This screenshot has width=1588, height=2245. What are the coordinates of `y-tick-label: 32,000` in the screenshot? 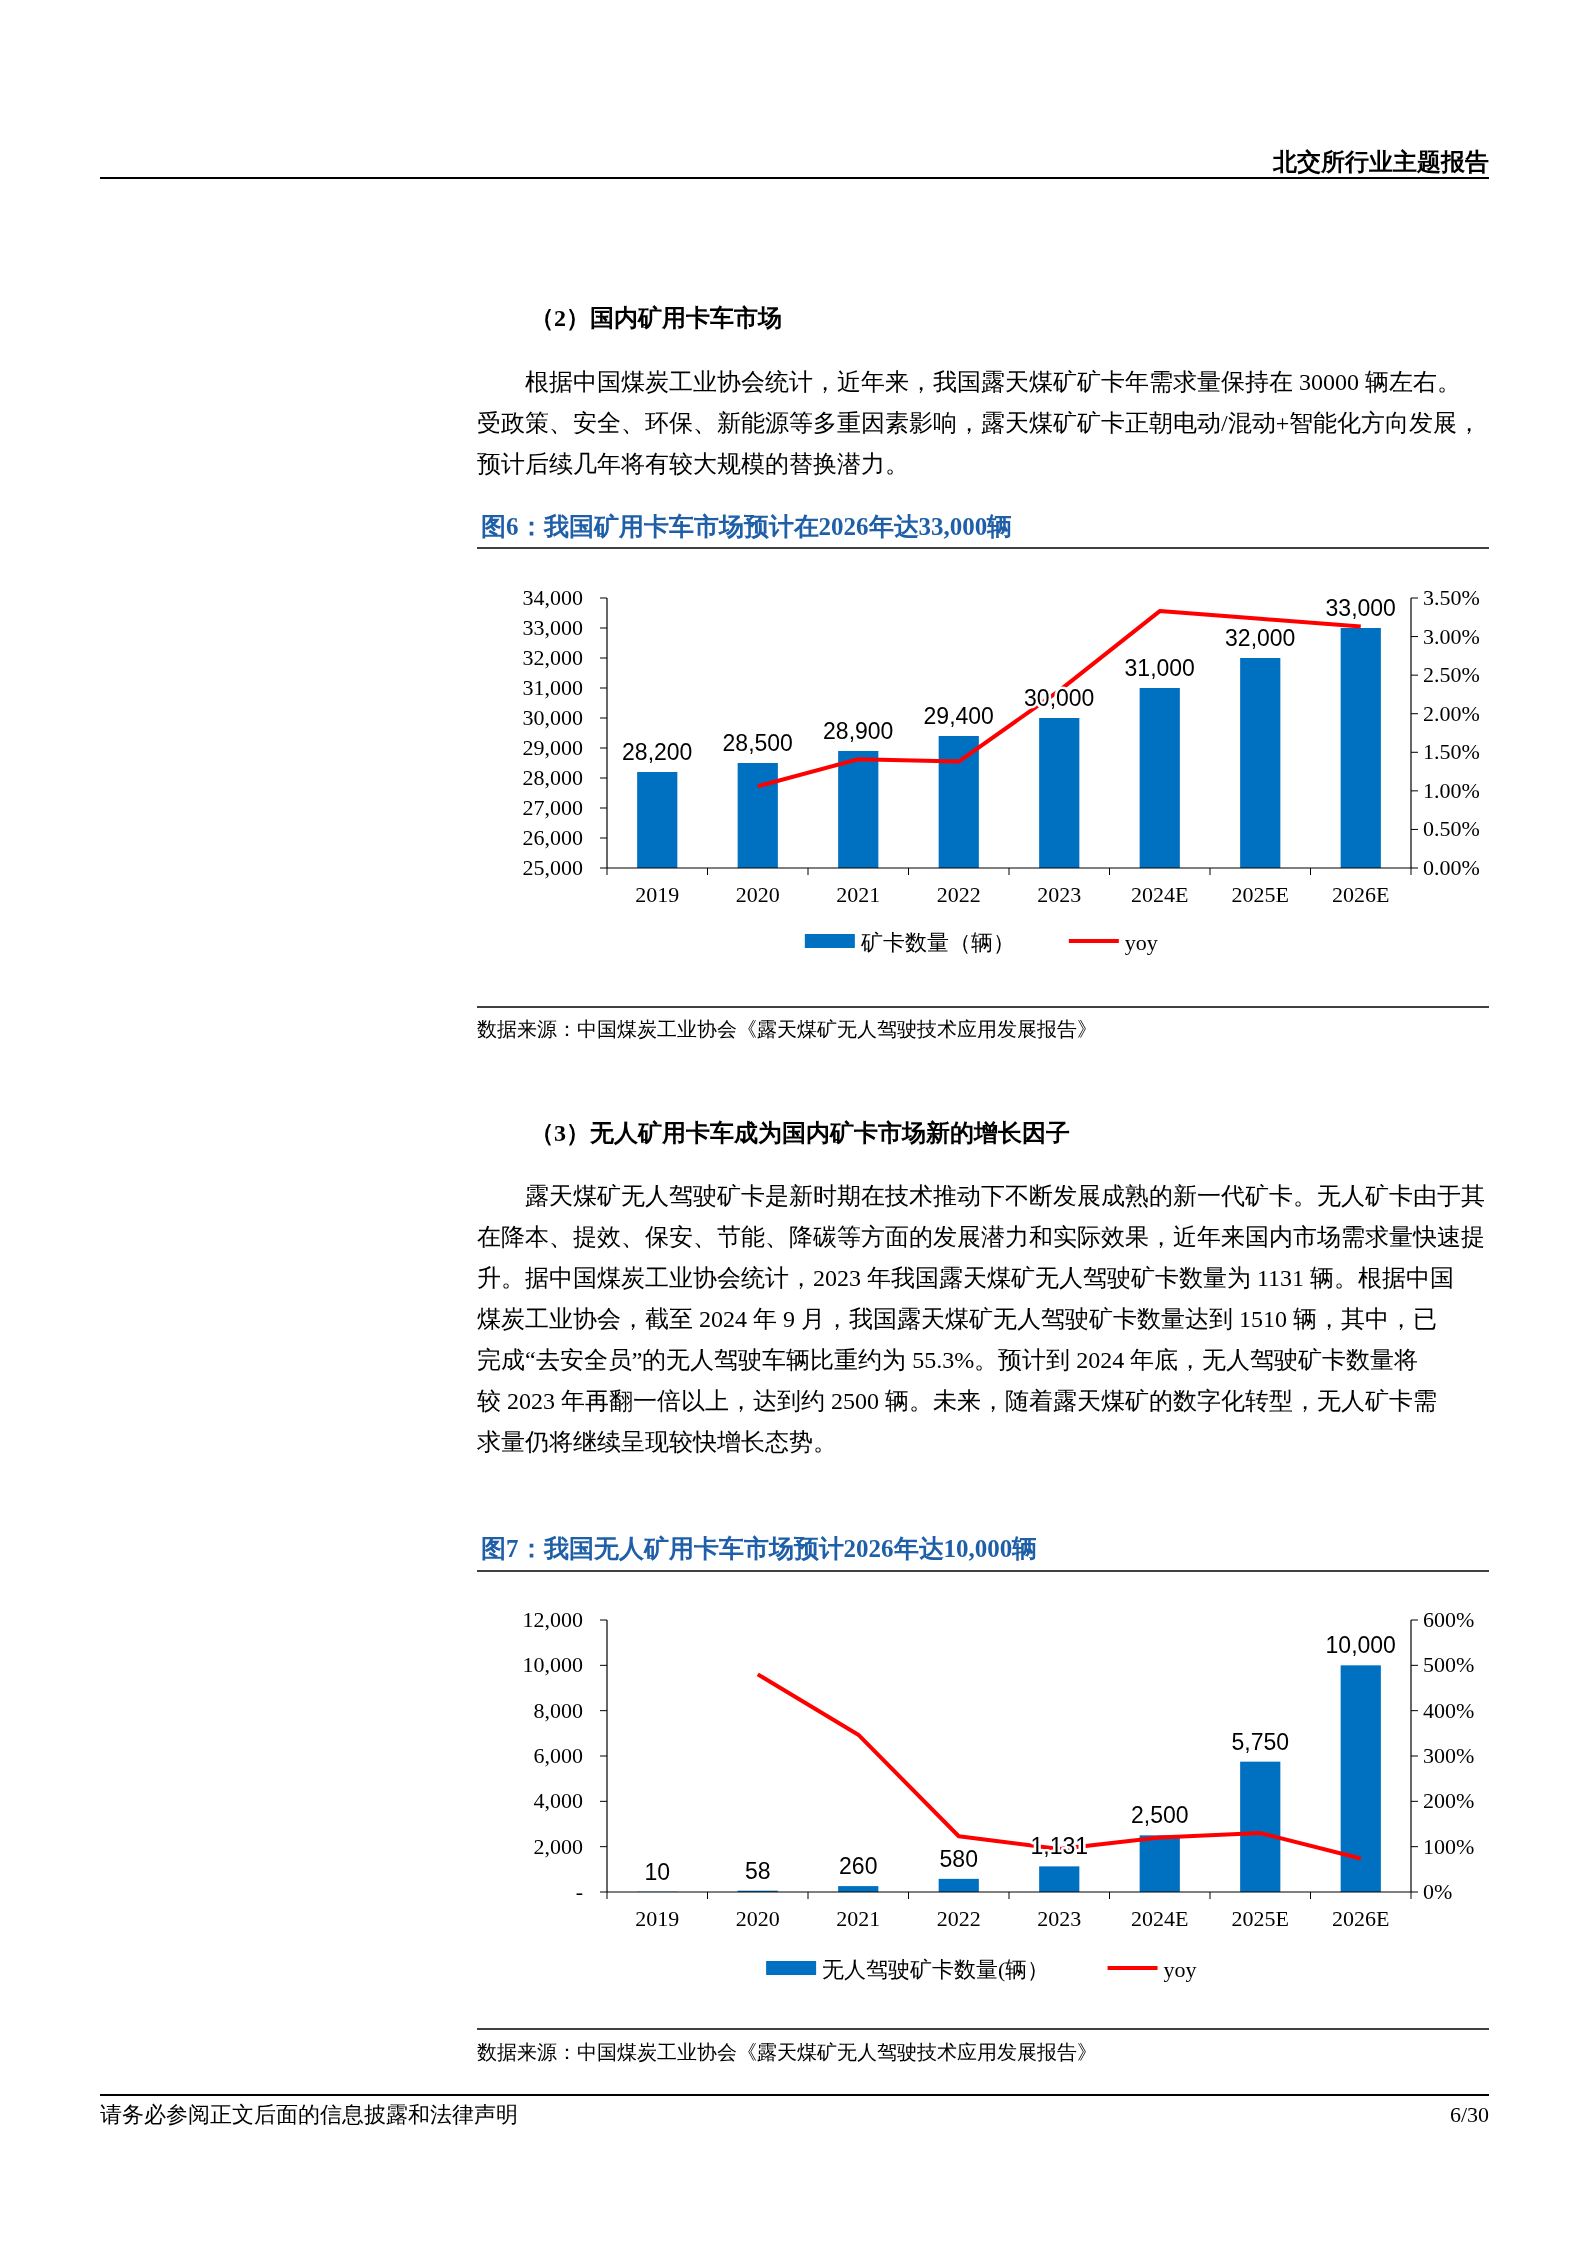 It's located at (552, 657).